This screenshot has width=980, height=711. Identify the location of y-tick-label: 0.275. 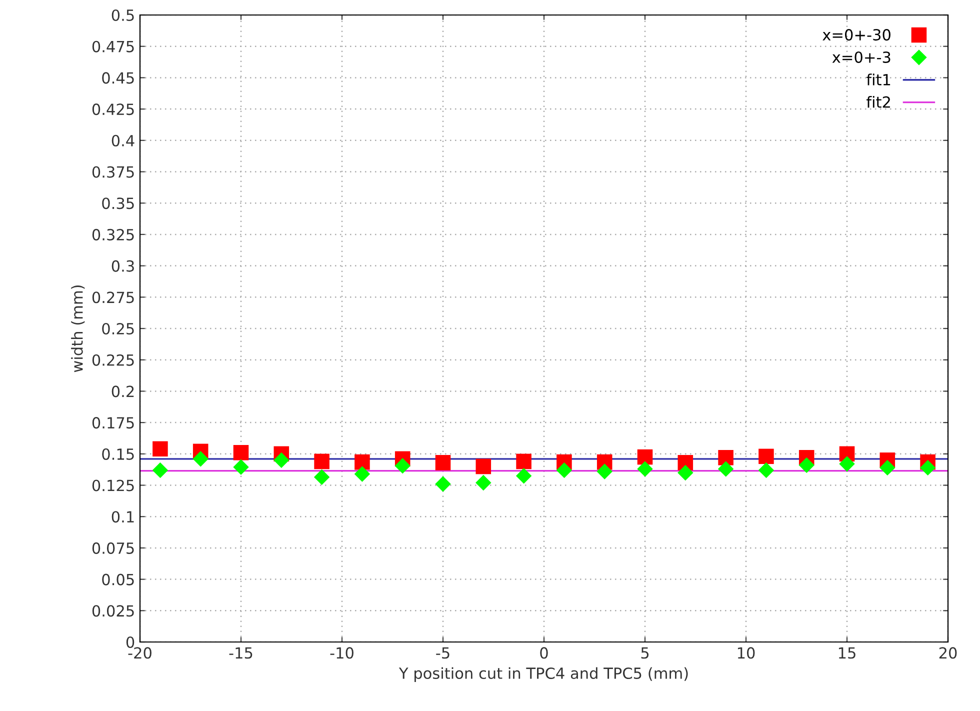
(113, 298).